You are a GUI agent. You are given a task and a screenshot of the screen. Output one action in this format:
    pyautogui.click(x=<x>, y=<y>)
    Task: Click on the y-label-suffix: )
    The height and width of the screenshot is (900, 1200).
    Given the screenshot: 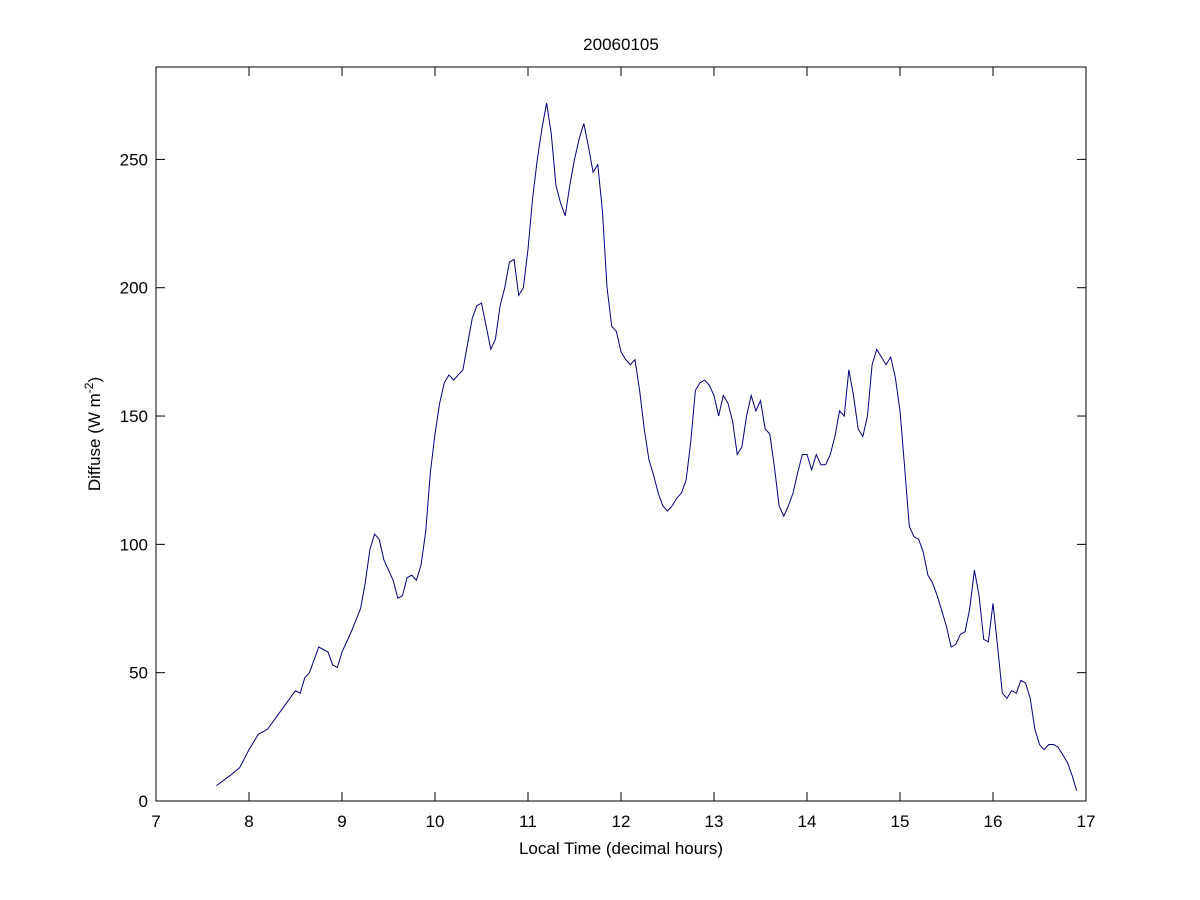 What is the action you would take?
    pyautogui.click(x=94, y=380)
    